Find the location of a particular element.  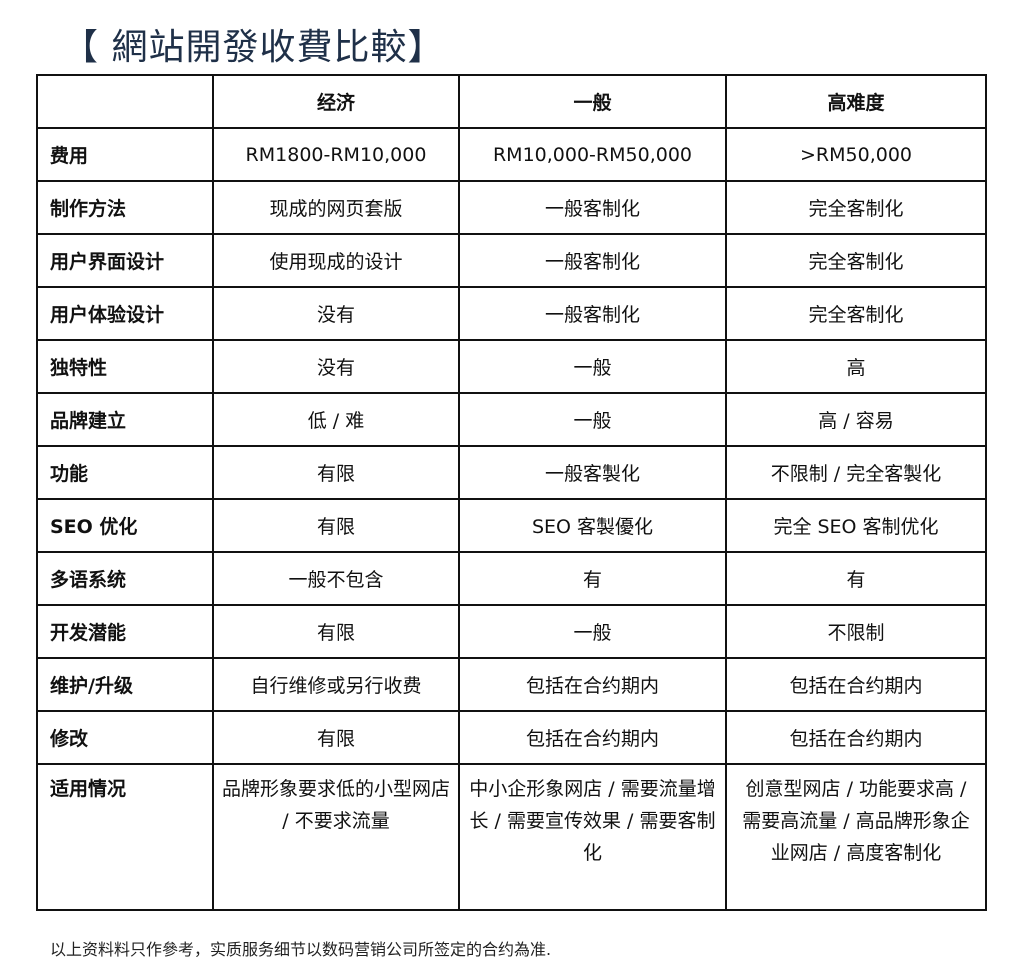

table-cell: >RM50,000 is located at coordinates (856, 154).